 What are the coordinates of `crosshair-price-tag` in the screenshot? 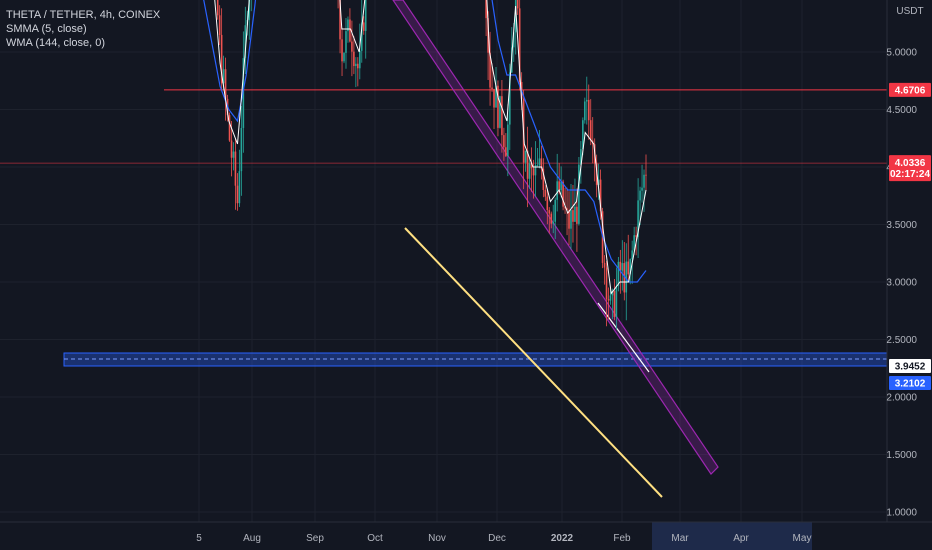 It's located at (910, 366).